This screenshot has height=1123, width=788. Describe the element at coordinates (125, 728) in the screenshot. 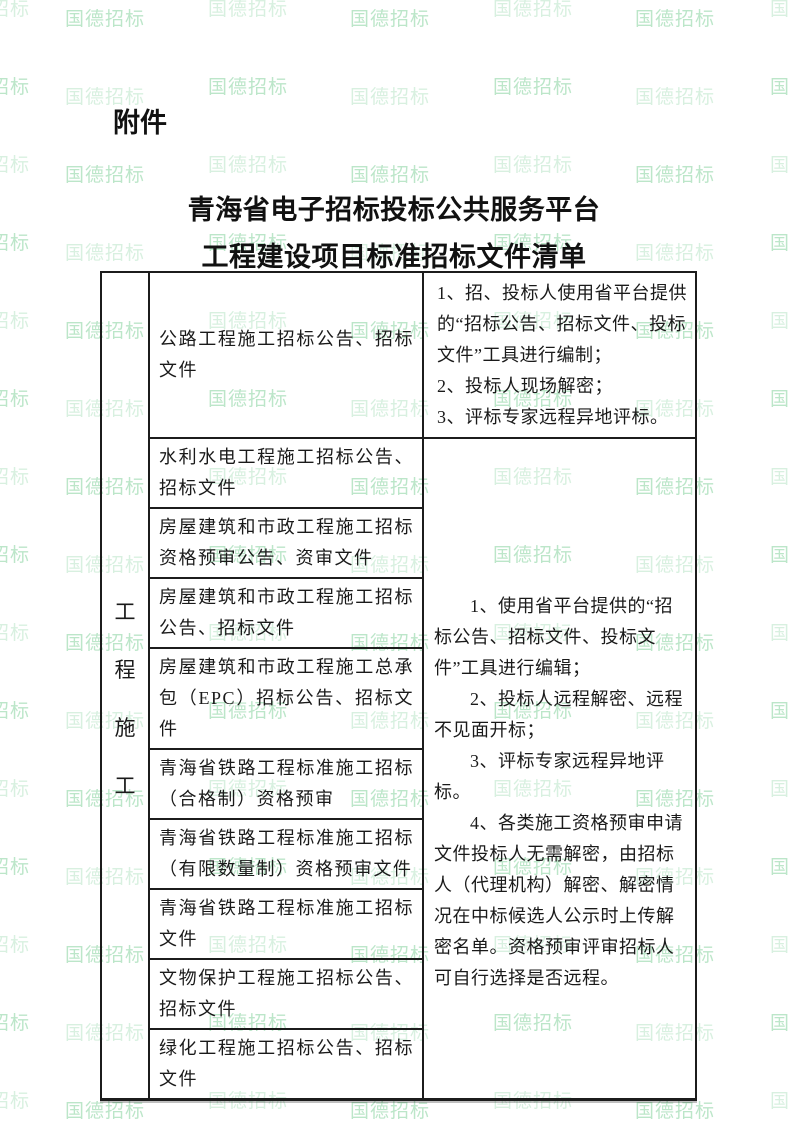

I see `category-char: 施` at that location.